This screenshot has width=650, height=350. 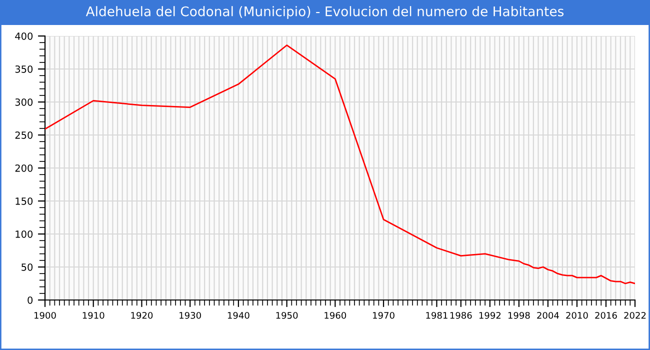 What do you see at coordinates (24, 234) in the screenshot?
I see `y-tick-label: 100` at bounding box center [24, 234].